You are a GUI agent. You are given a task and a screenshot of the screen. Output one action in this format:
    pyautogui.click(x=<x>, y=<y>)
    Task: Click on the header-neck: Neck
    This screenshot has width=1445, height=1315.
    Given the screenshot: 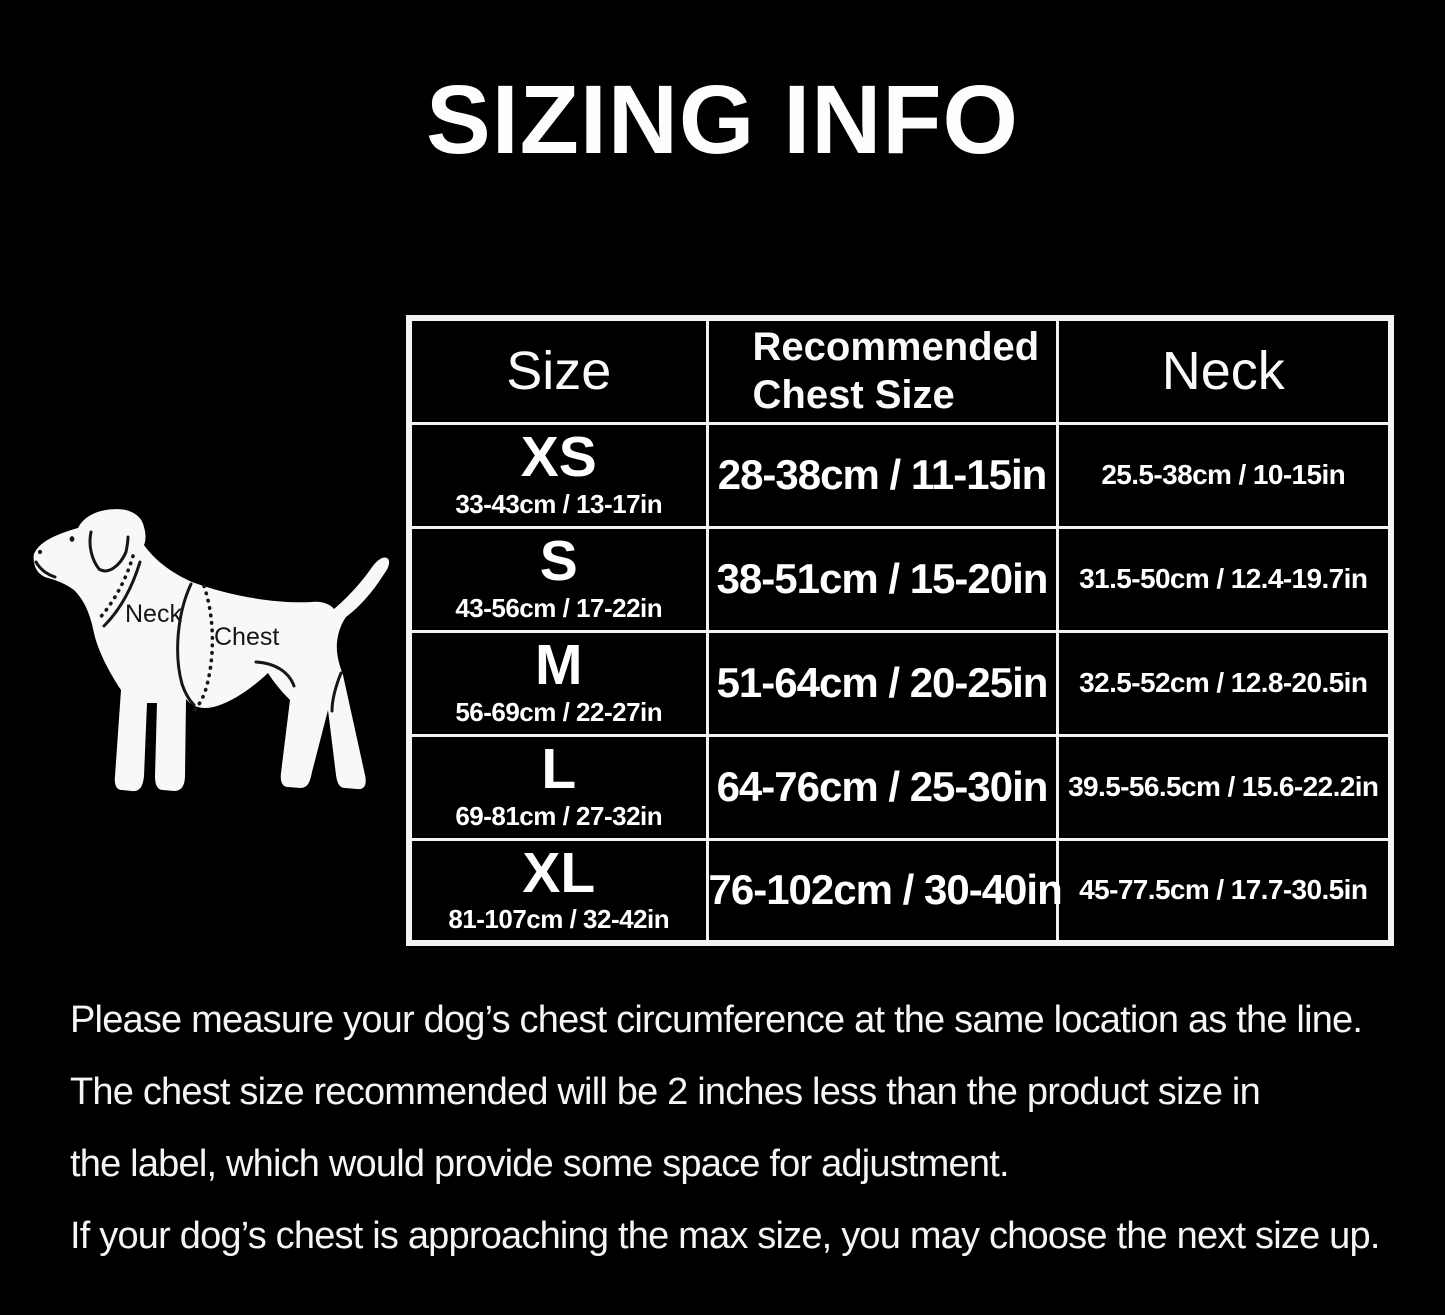 What is the action you would take?
    pyautogui.click(x=1224, y=370)
    